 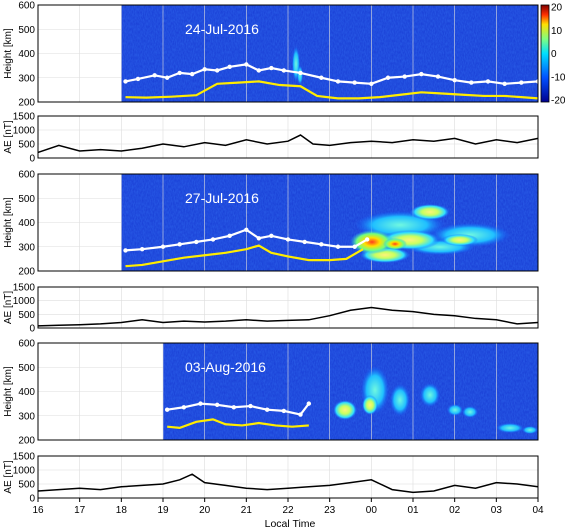 What do you see at coordinates (205, 510) in the screenshot?
I see `x-tick-label: 20` at bounding box center [205, 510].